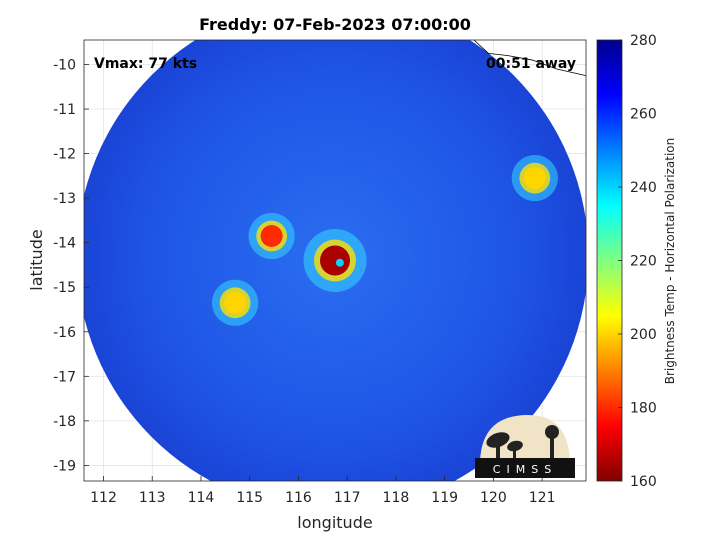 The height and width of the screenshot is (540, 720). Describe the element at coordinates (36, 259) in the screenshot. I see `y-axis-label: latitude` at that location.